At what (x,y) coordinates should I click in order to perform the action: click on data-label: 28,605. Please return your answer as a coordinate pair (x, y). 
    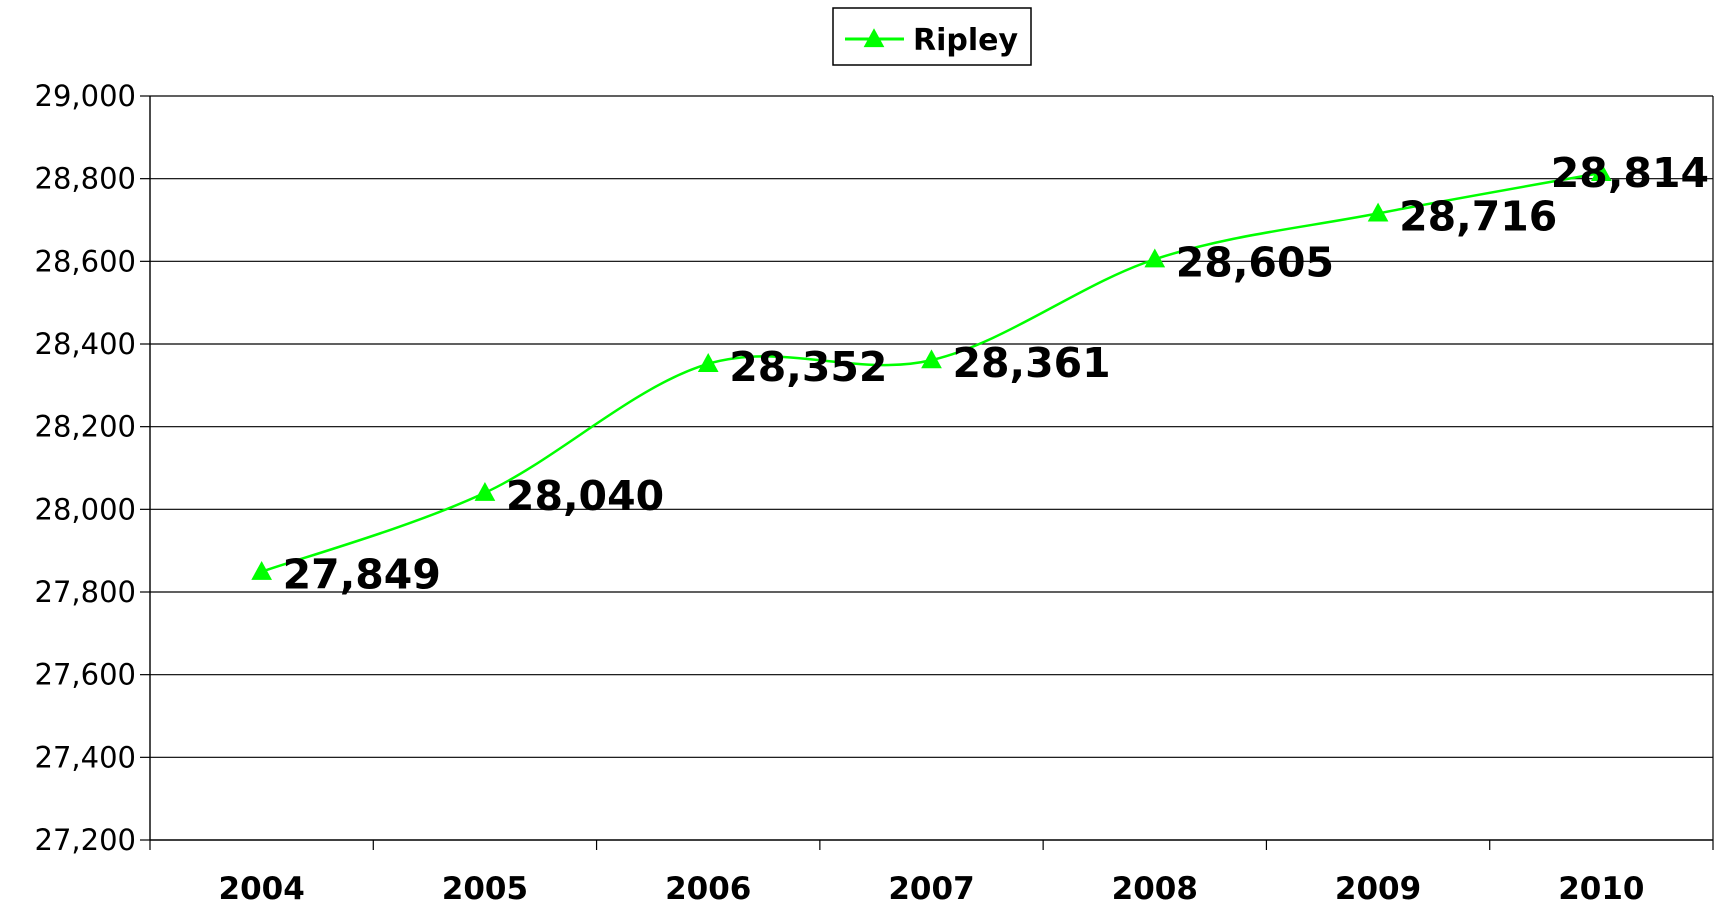
    Looking at the image, I should click on (1255, 262).